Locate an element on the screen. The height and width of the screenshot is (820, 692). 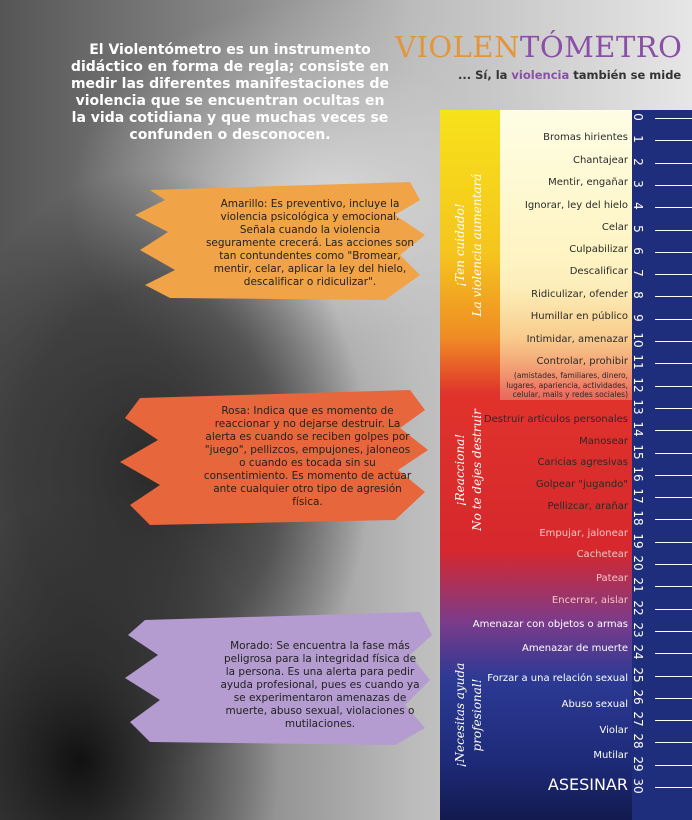
ruler-number: 26 is located at coordinates (638, 697).